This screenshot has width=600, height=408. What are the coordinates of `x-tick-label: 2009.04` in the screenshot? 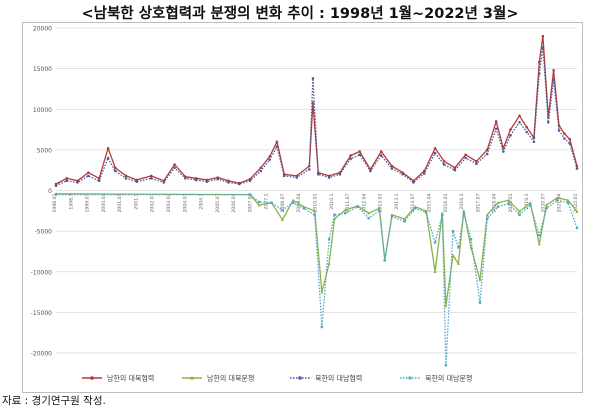 It's located at (299, 202).